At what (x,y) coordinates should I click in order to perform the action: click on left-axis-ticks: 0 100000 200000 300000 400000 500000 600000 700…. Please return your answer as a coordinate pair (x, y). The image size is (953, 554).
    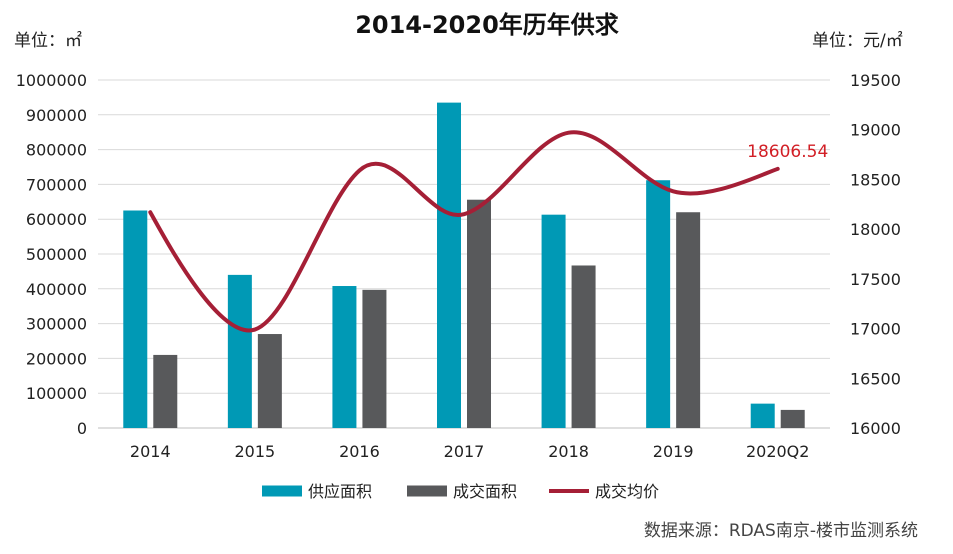
    Looking at the image, I should click on (51, 254).